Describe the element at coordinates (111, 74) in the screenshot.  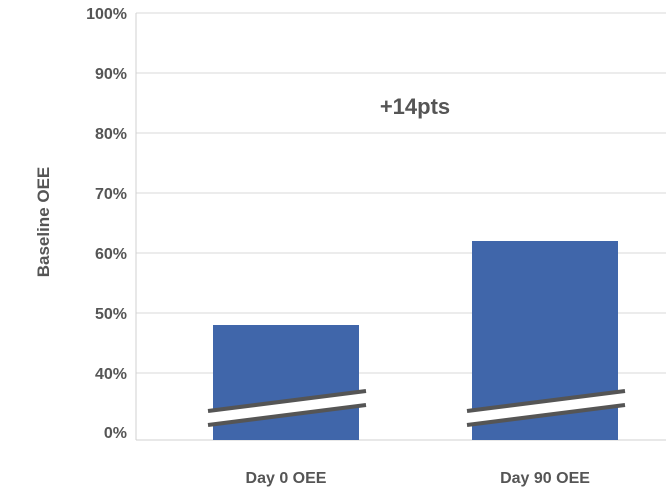
I see `y-tick-label: 90%` at that location.